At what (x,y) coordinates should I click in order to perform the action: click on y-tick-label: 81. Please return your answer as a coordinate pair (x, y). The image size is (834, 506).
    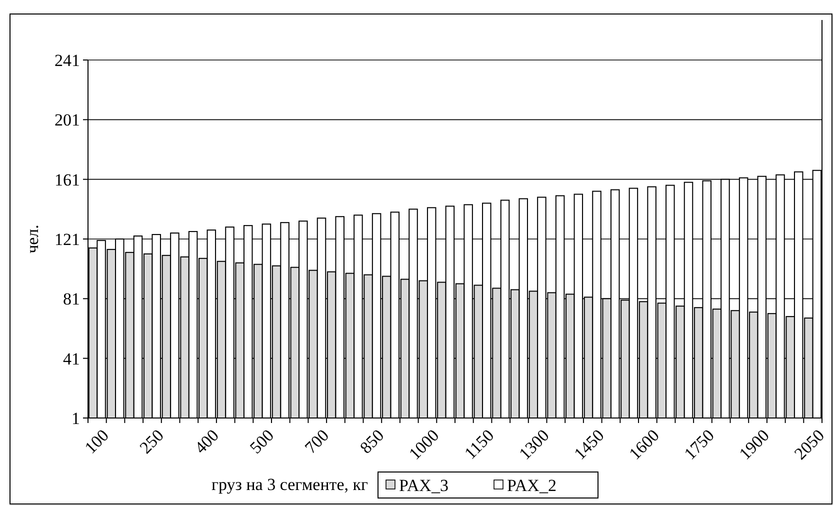
    Looking at the image, I should click on (71, 299).